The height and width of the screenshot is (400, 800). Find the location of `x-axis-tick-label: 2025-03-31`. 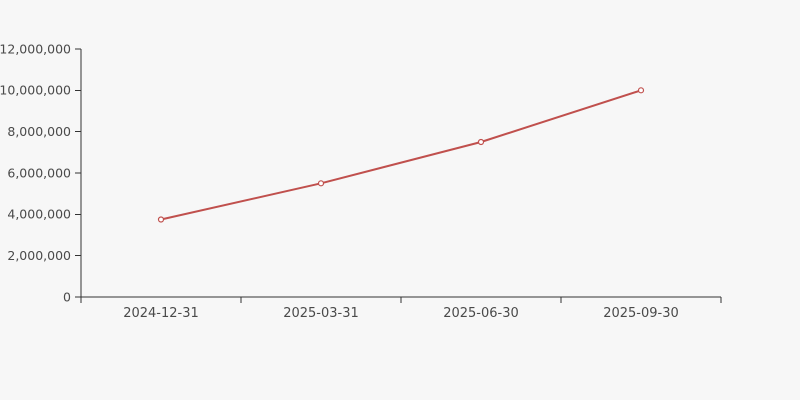

x-axis-tick-label: 2025-03-31 is located at coordinates (321, 313).